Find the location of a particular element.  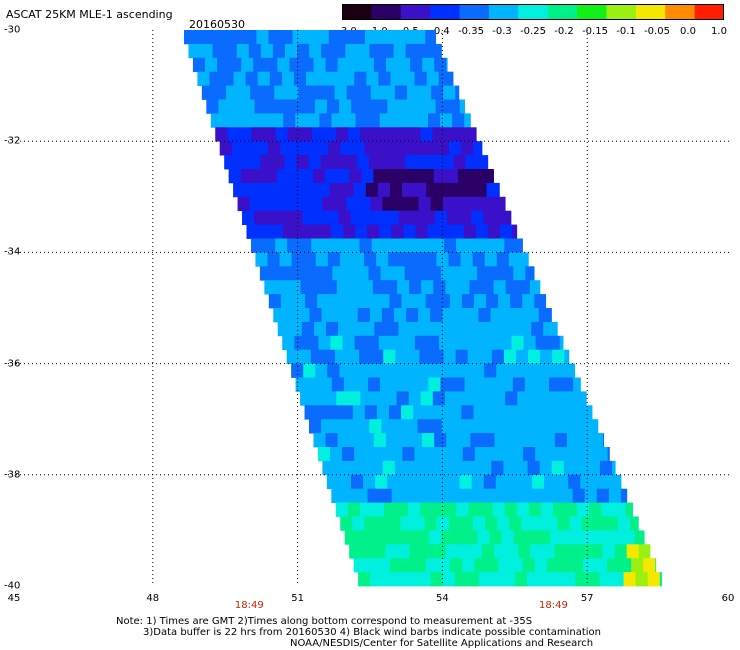

y-tick-label: -40 is located at coordinates (12, 586).